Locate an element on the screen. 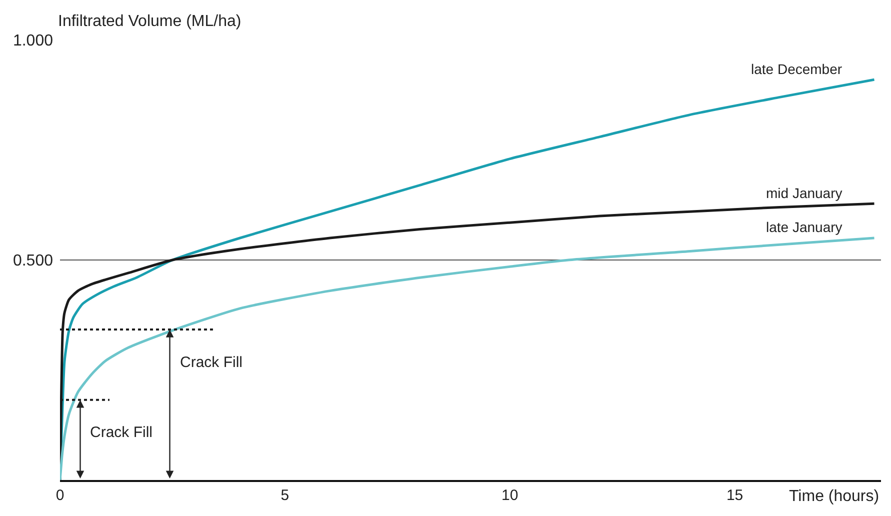  x-tick-label: 0 is located at coordinates (60, 495).